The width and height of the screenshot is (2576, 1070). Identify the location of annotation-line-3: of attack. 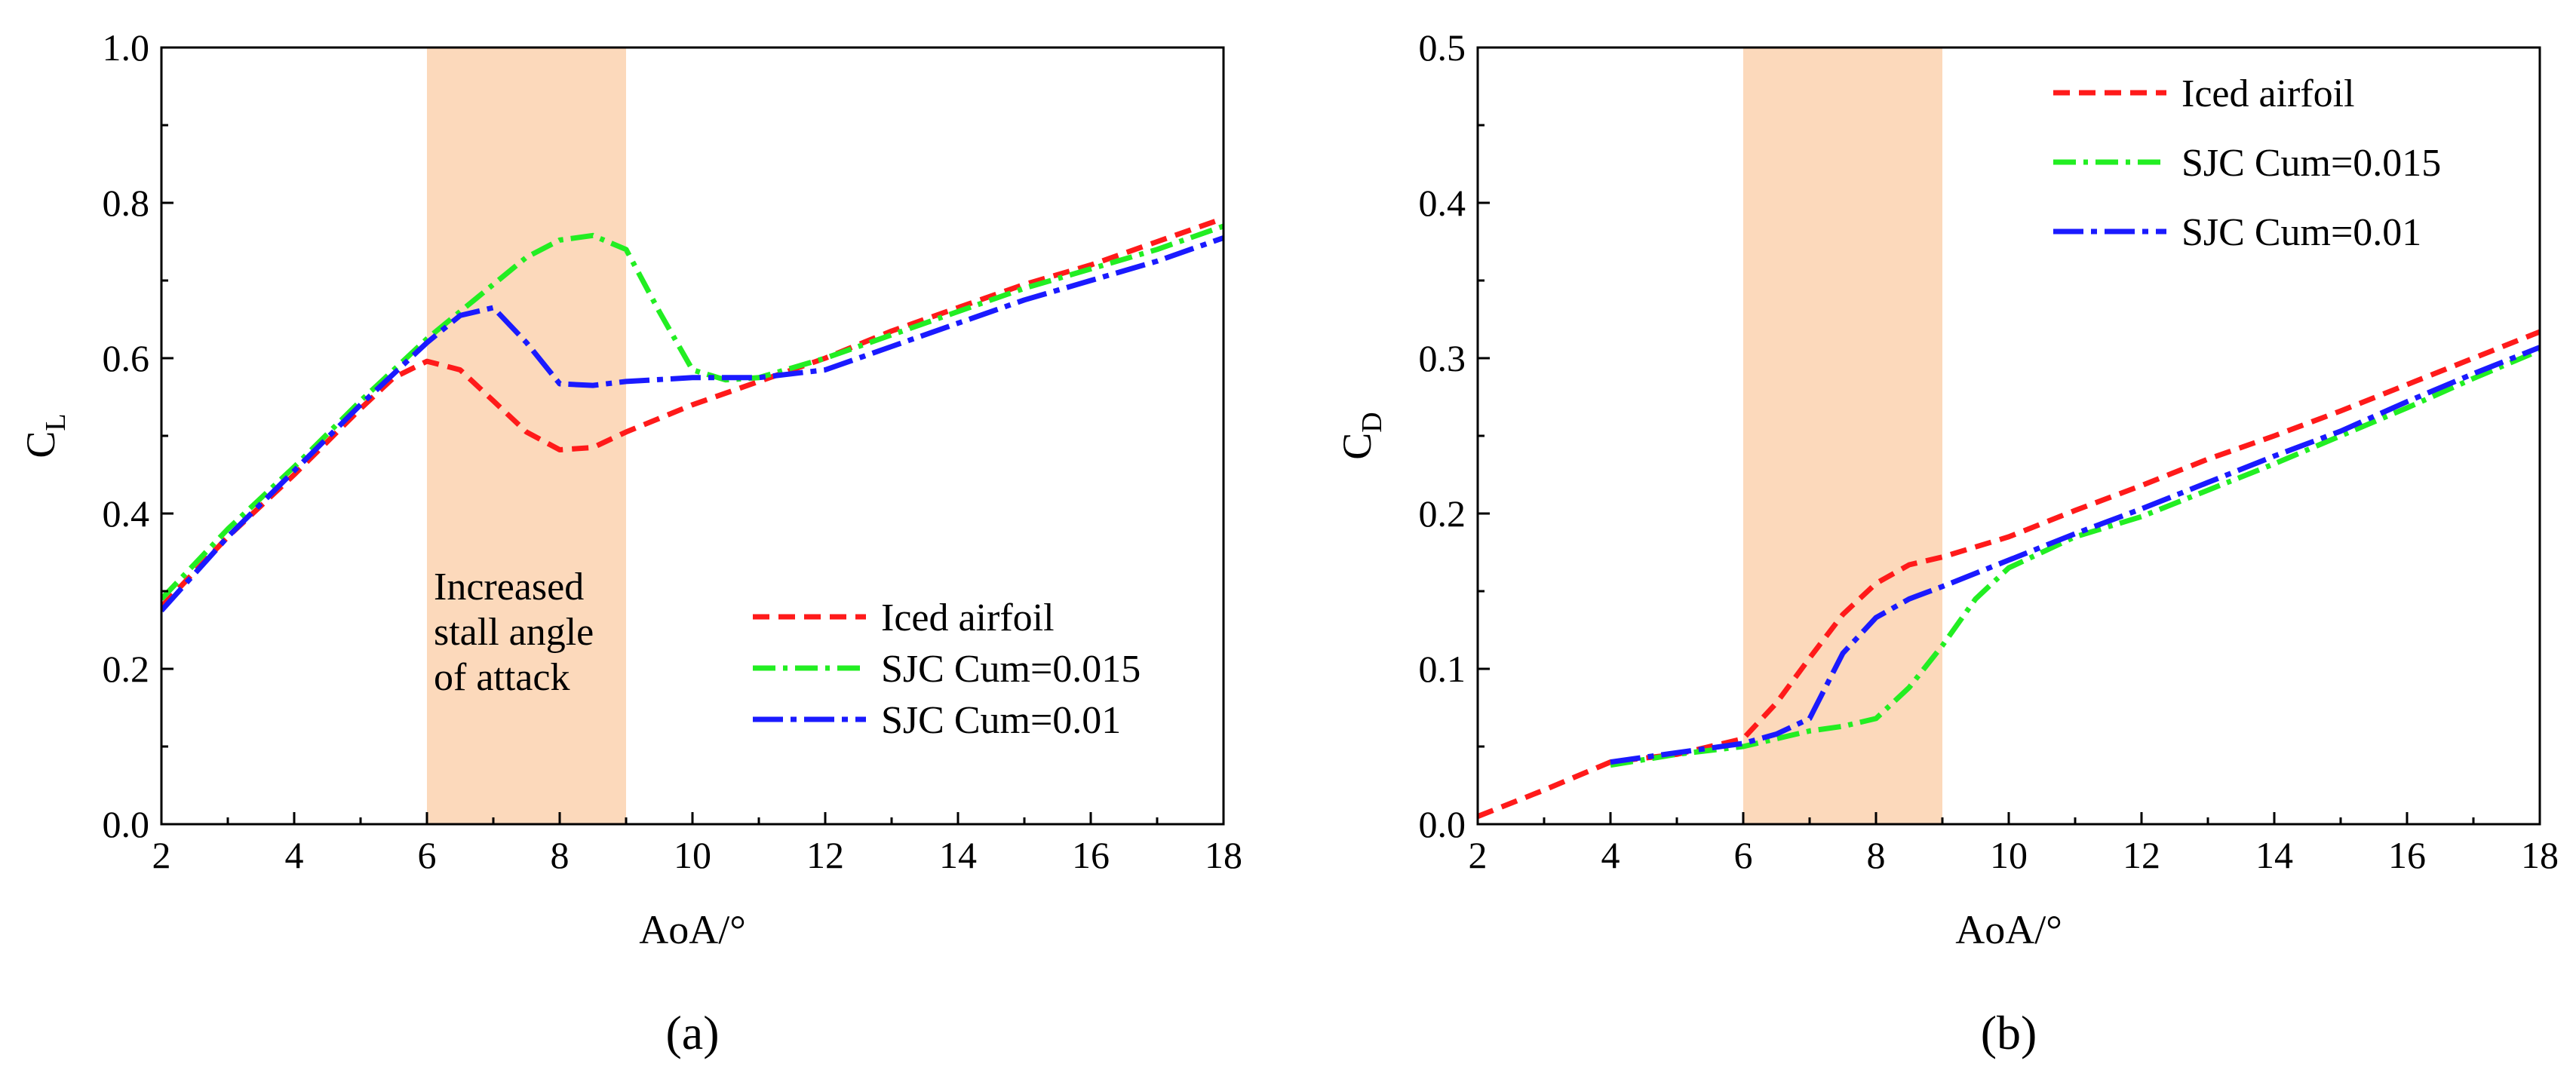
(502, 677).